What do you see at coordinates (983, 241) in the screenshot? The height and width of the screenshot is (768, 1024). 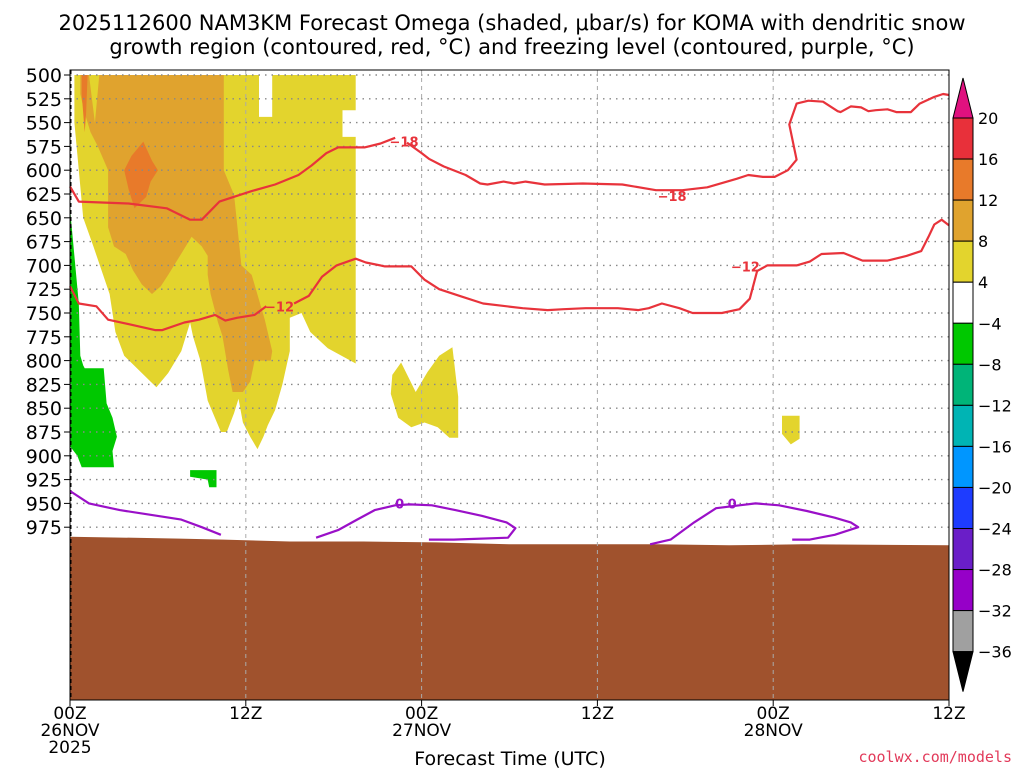 I see `colorbar-label: 8` at bounding box center [983, 241].